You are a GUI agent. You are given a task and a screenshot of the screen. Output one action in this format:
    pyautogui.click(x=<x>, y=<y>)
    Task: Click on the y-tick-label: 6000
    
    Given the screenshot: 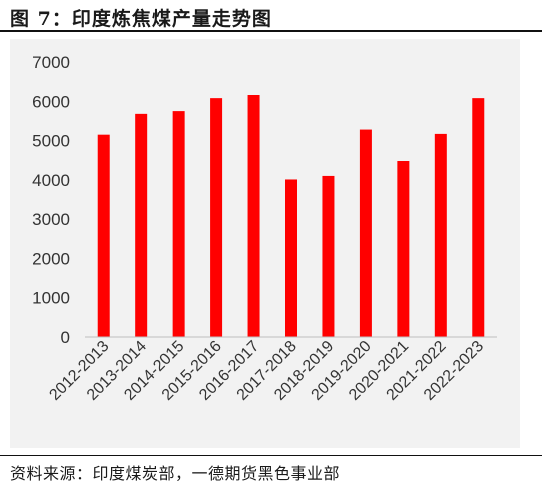 What is the action you would take?
    pyautogui.click(x=51, y=101)
    